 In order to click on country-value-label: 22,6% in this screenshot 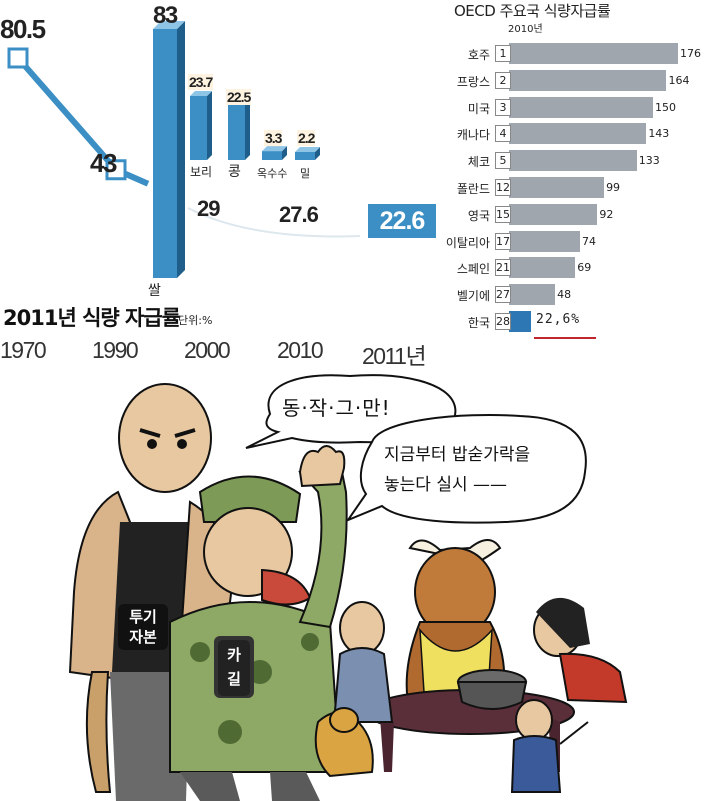, I will do `click(558, 319)`.